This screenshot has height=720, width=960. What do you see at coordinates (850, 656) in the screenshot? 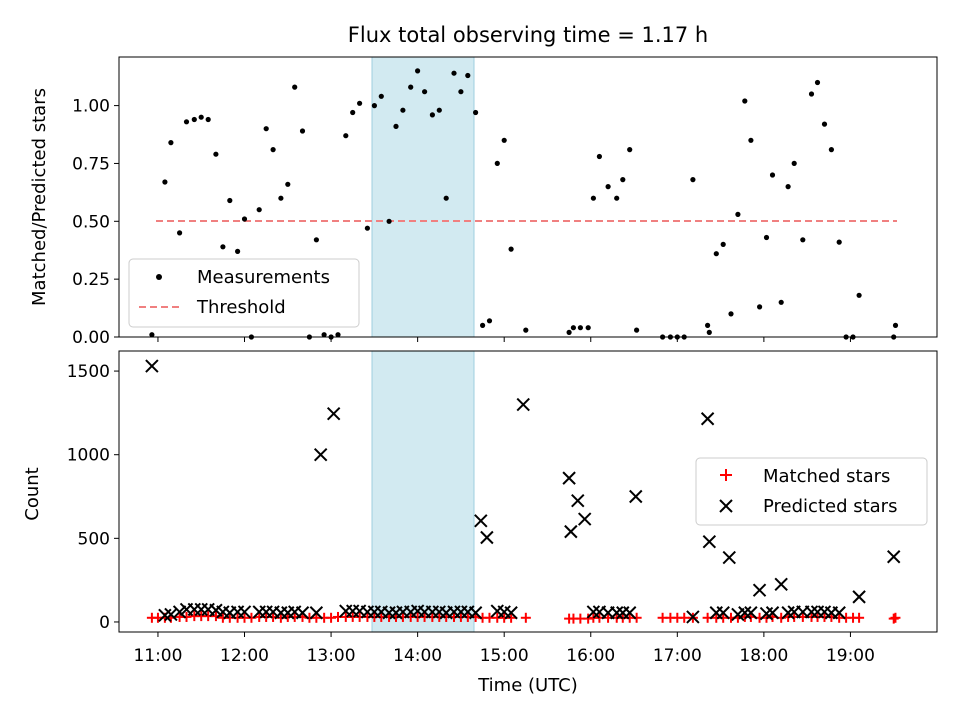
I see `bottom-x-tick-label: 19:00` at bounding box center [850, 656].